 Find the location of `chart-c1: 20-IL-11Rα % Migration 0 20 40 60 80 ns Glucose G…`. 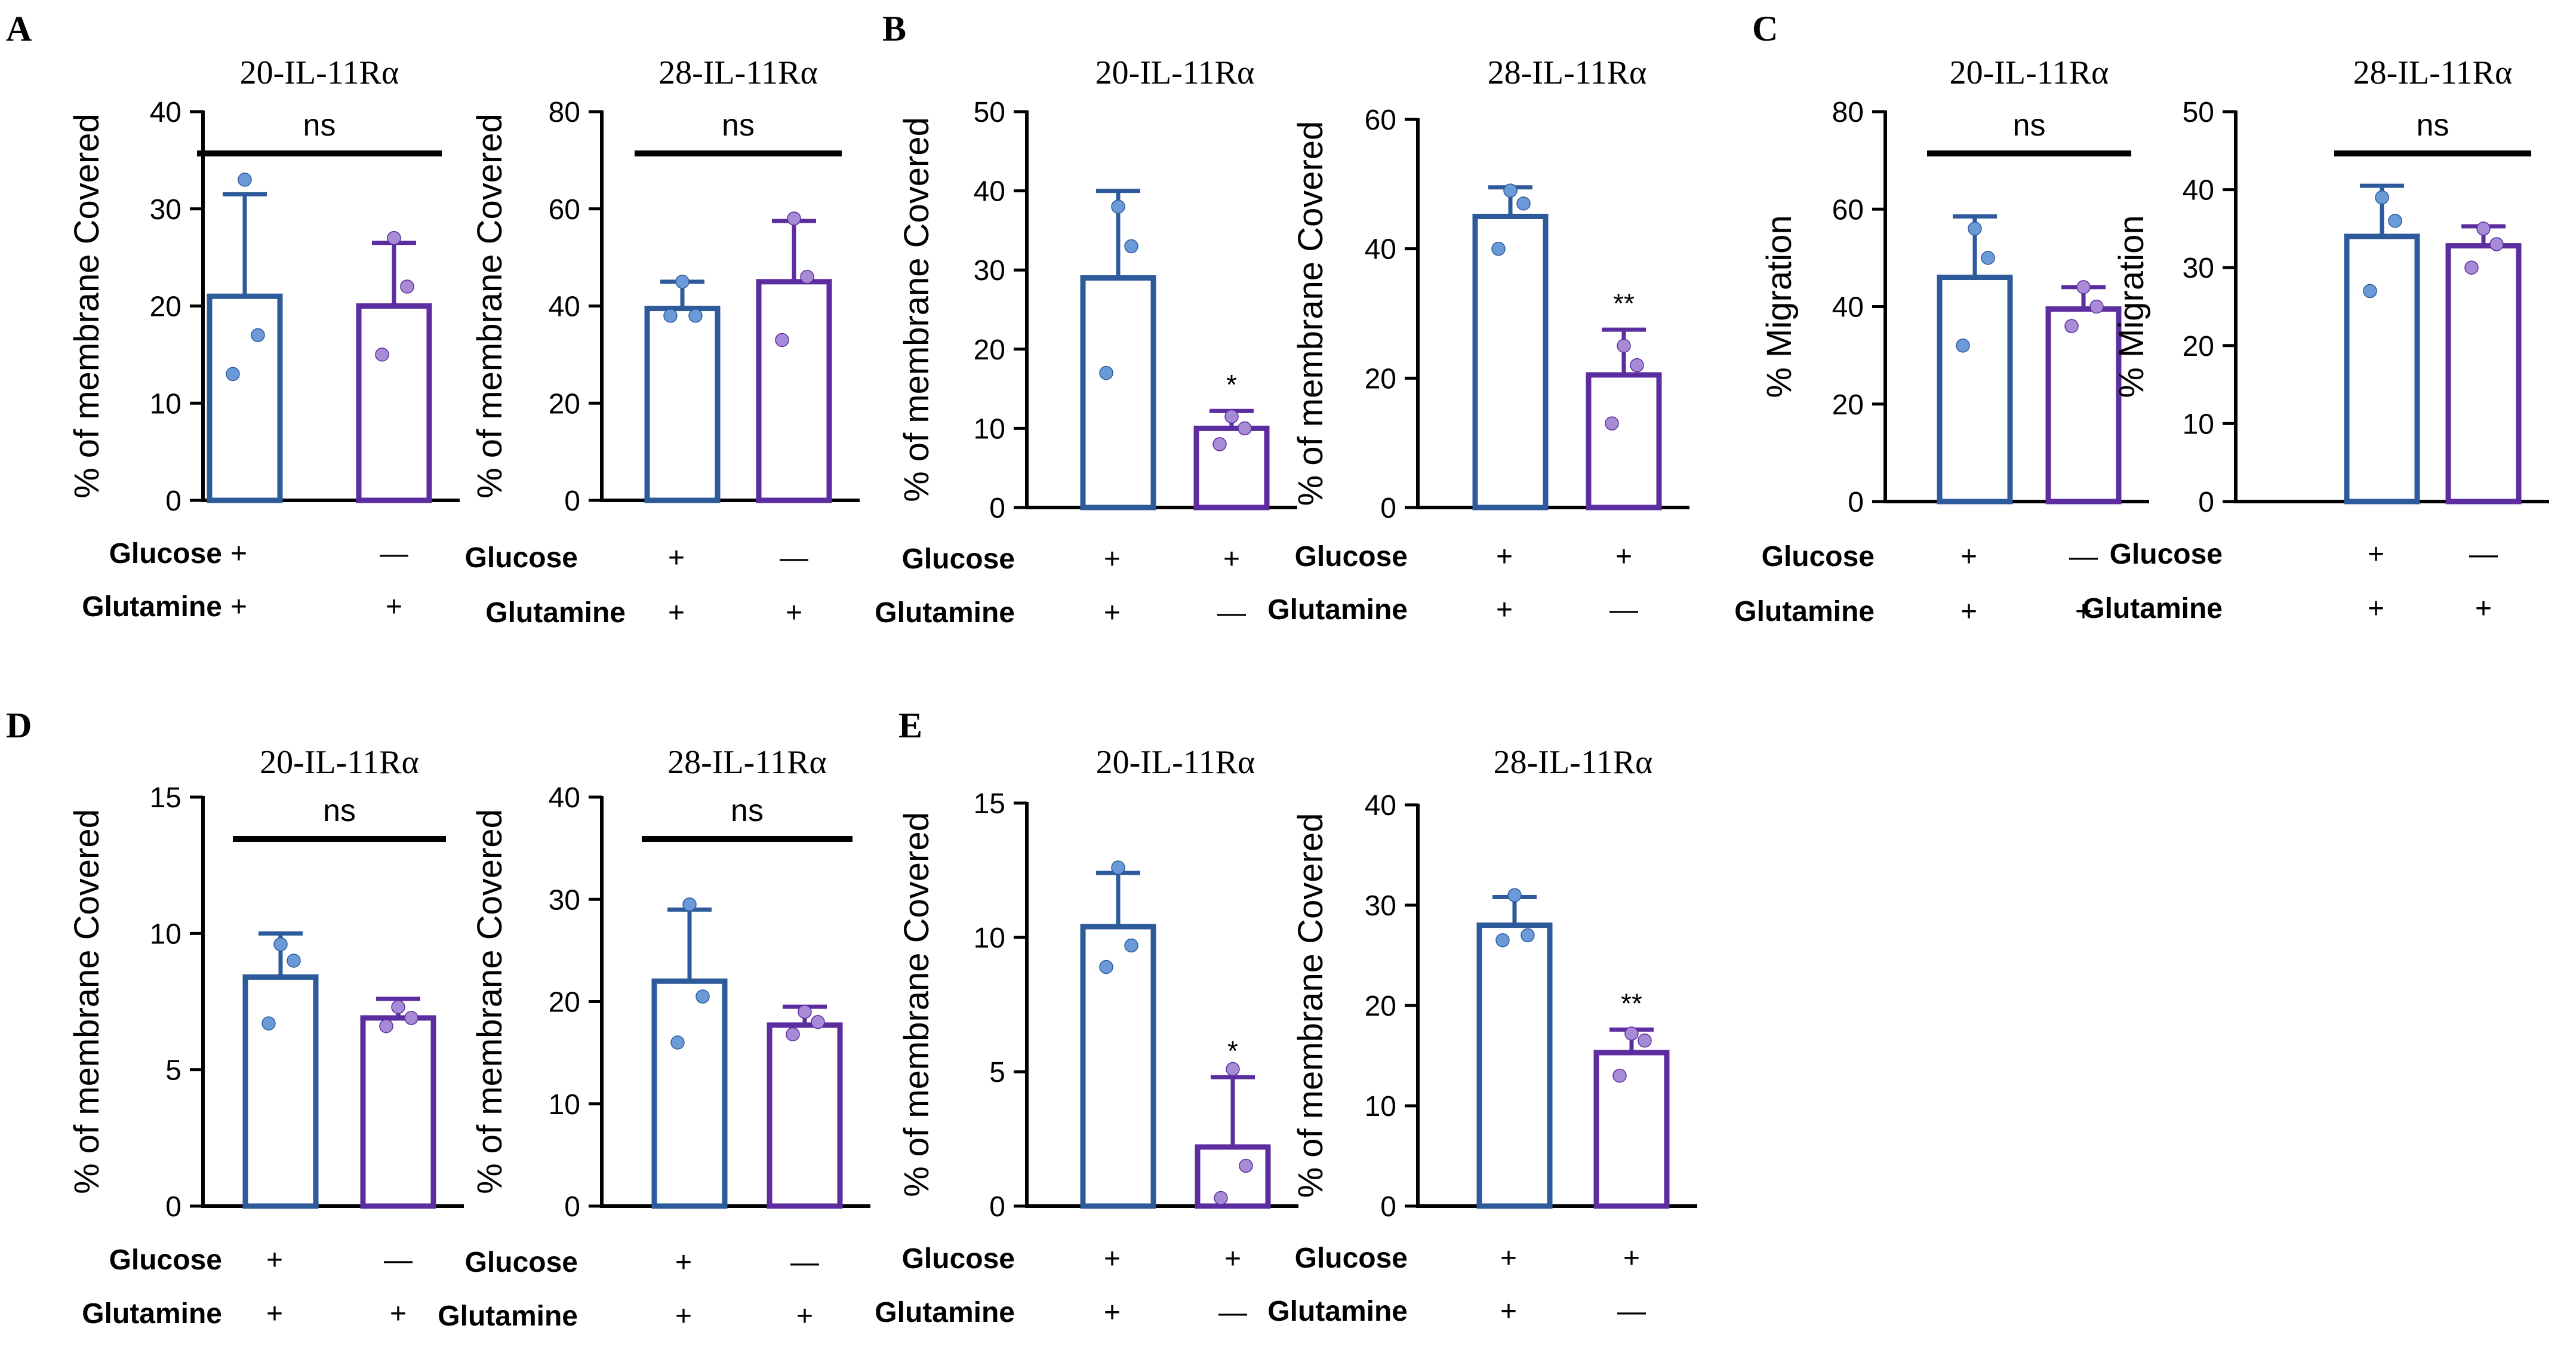

chart-c1: 20-IL-11Rα % Migration 0 20 40 60 80 ns Glucose G… is located at coordinates (1941, 341).